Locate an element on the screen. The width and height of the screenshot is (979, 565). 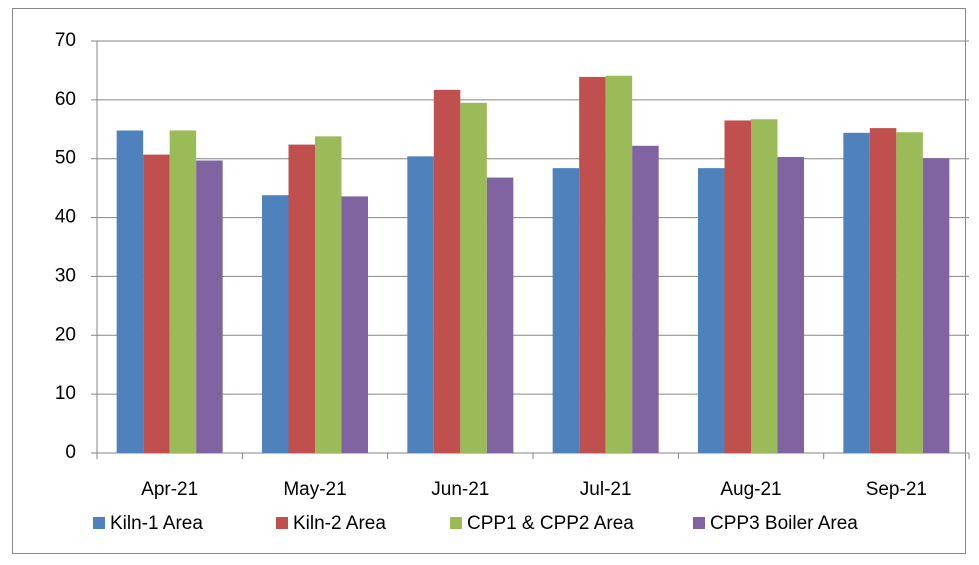
y-tick-label: 50 is located at coordinates (65, 158).